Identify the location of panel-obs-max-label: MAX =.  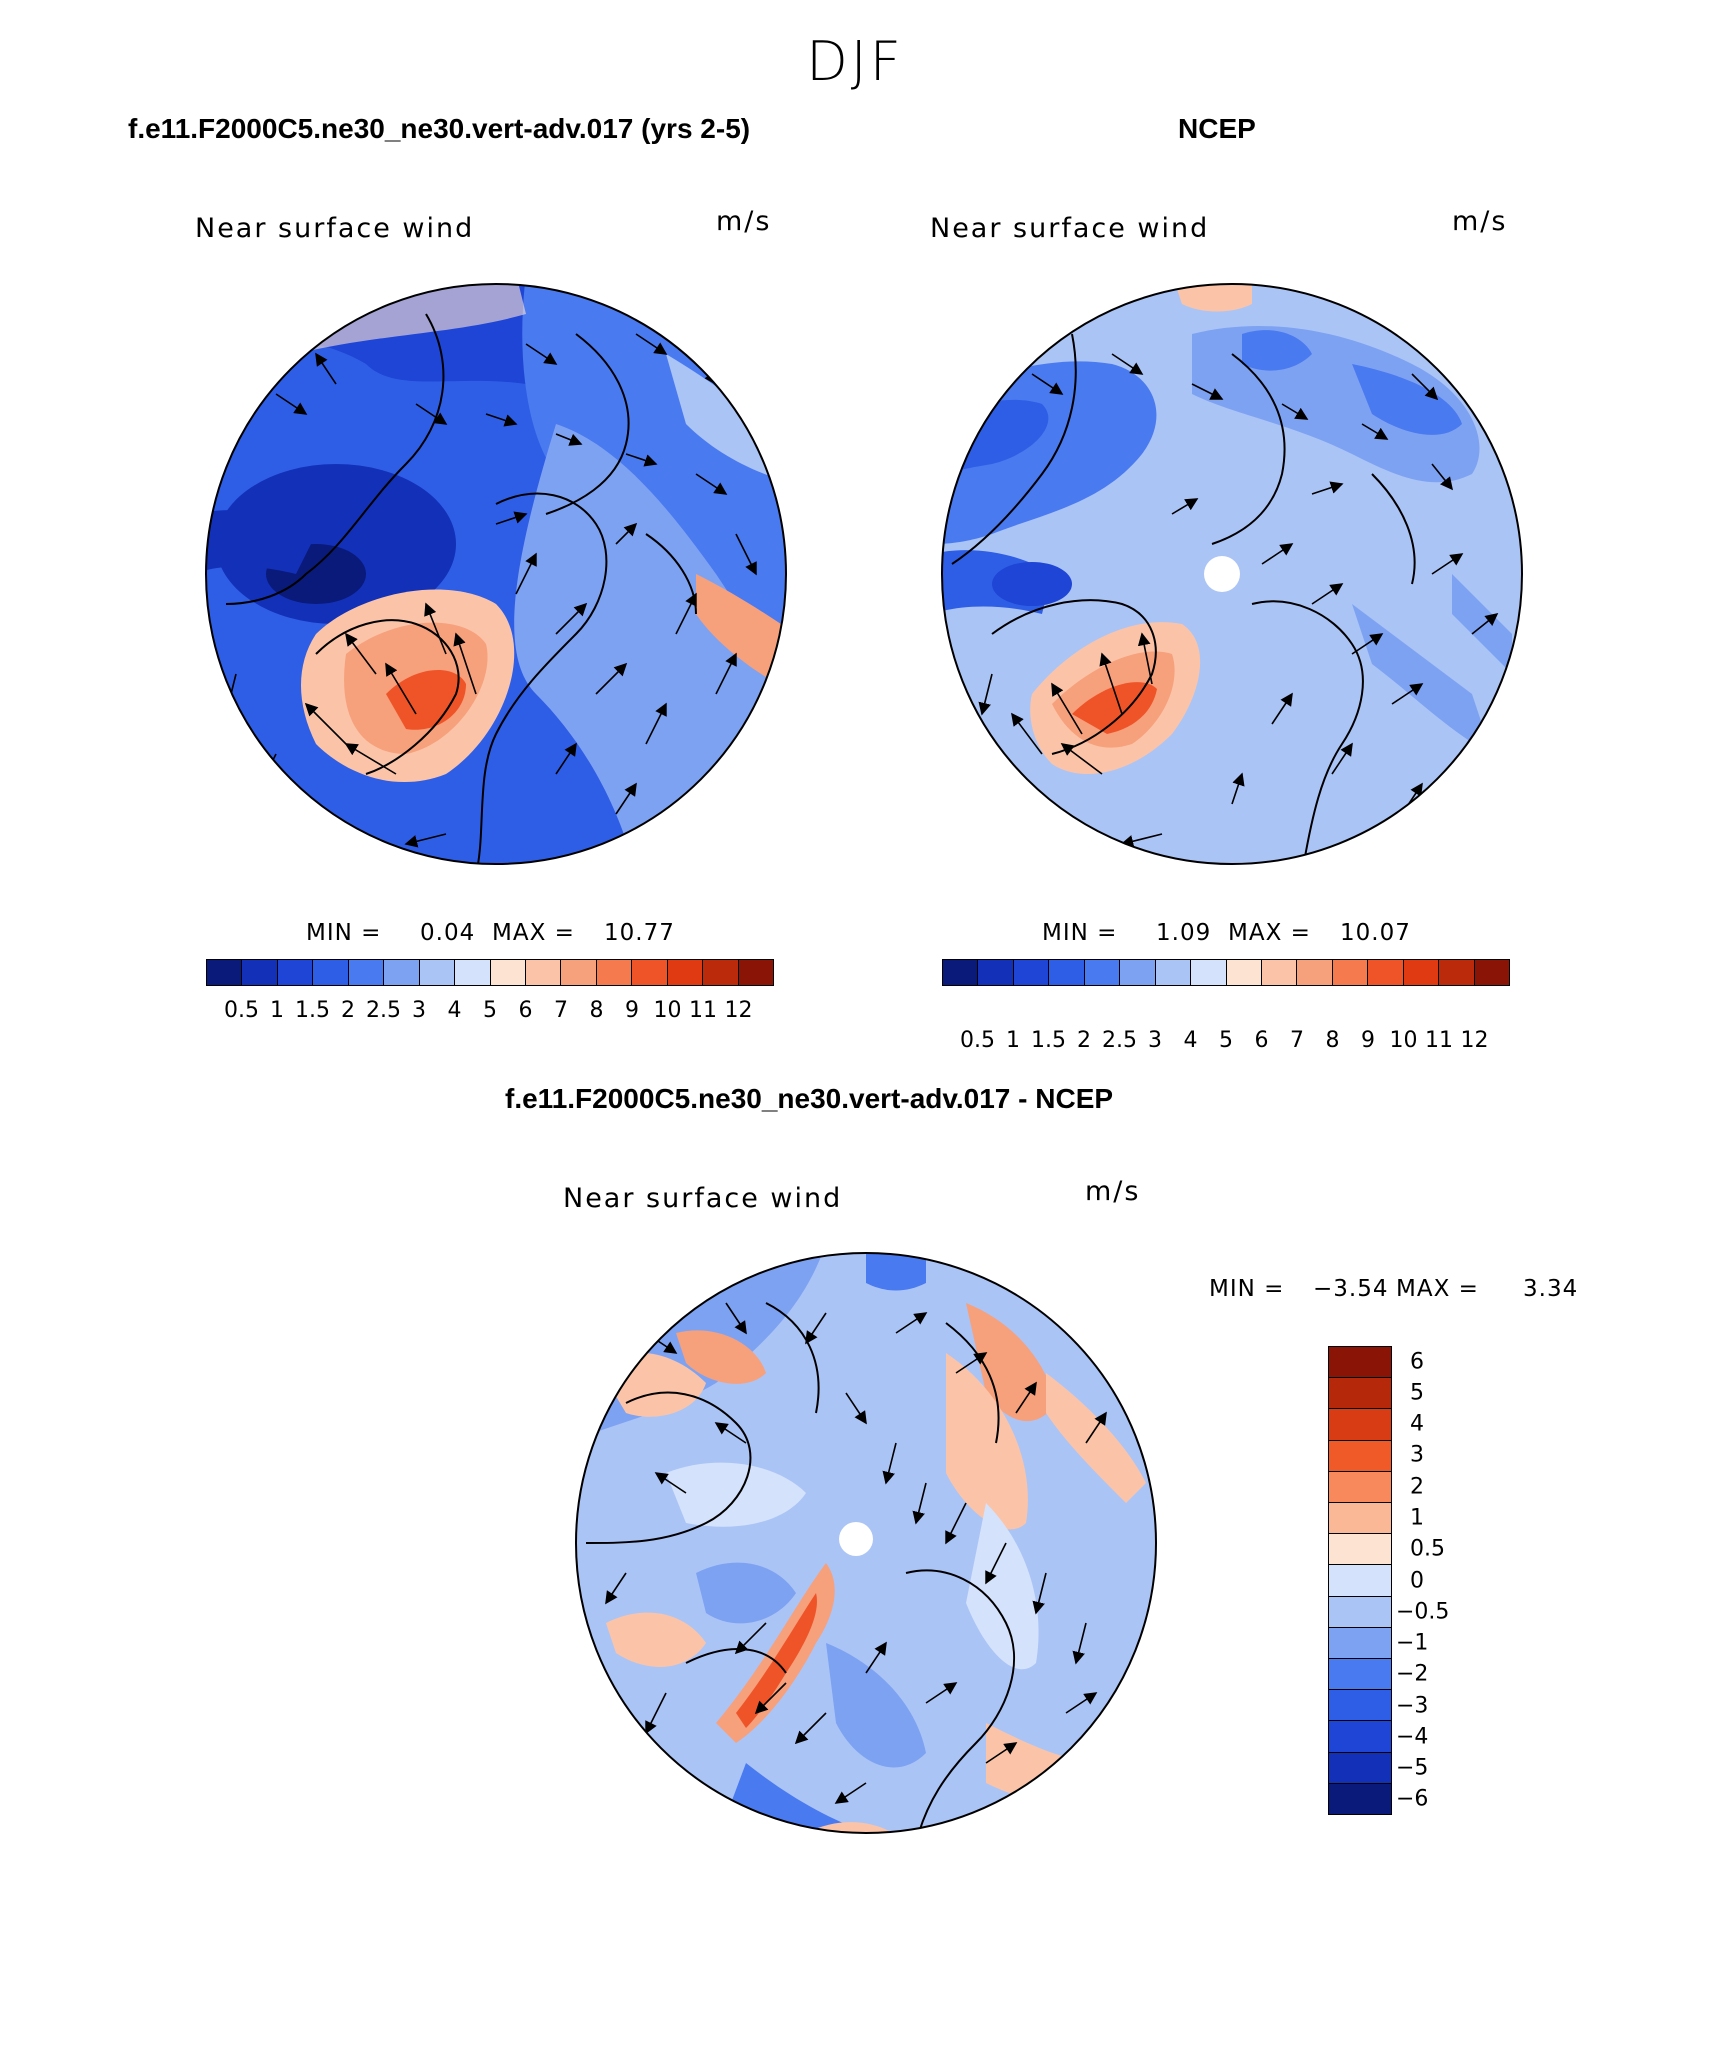
(1269, 933).